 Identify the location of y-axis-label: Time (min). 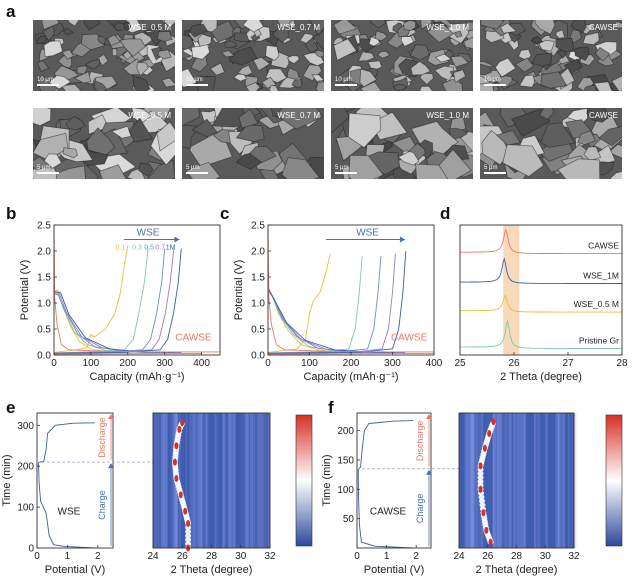
(7, 480).